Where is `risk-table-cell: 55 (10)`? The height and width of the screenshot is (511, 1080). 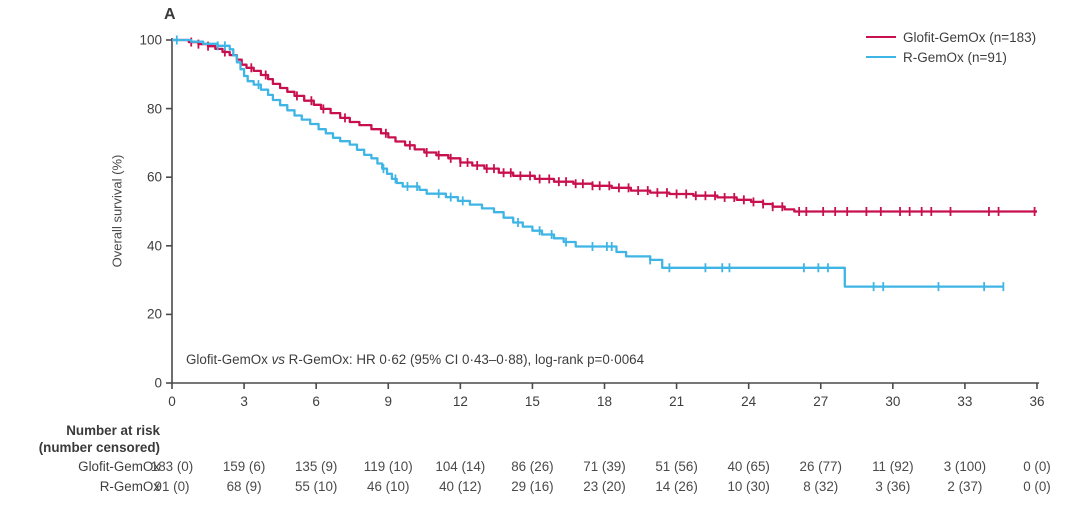
risk-table-cell: 55 (10) is located at coordinates (316, 486).